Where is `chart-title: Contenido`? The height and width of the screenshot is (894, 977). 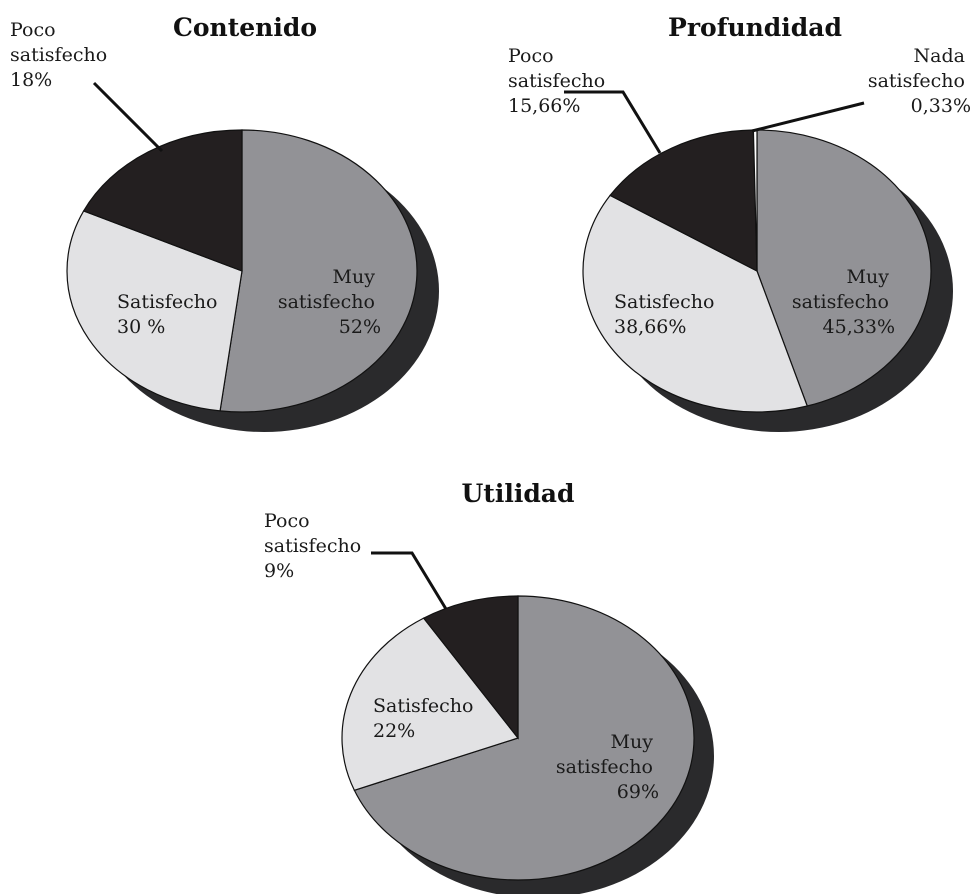 chart-title: Contenido is located at coordinates (245, 27).